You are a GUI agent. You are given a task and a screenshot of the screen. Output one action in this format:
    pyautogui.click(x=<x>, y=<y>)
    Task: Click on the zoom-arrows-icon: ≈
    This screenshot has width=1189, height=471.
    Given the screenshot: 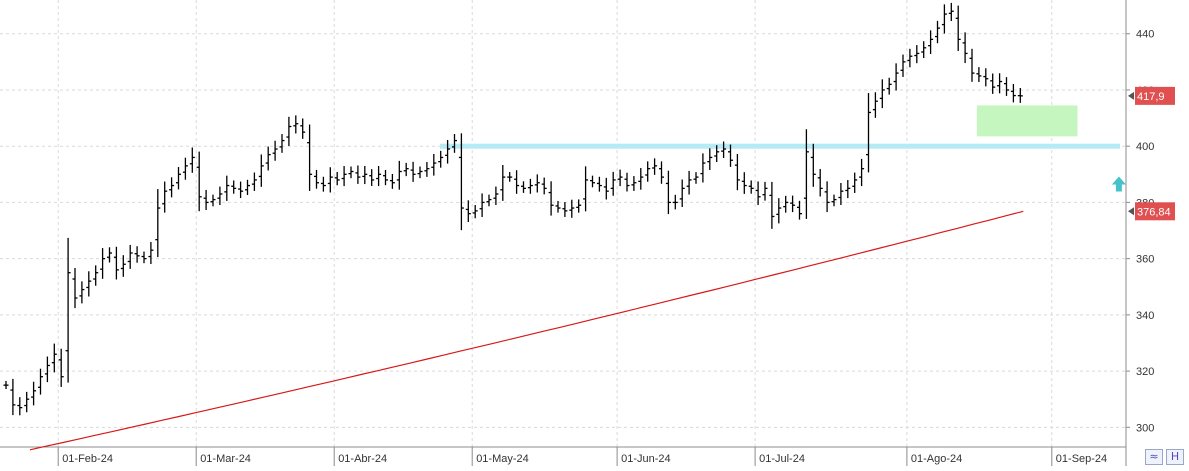 What is the action you would take?
    pyautogui.click(x=1154, y=457)
    